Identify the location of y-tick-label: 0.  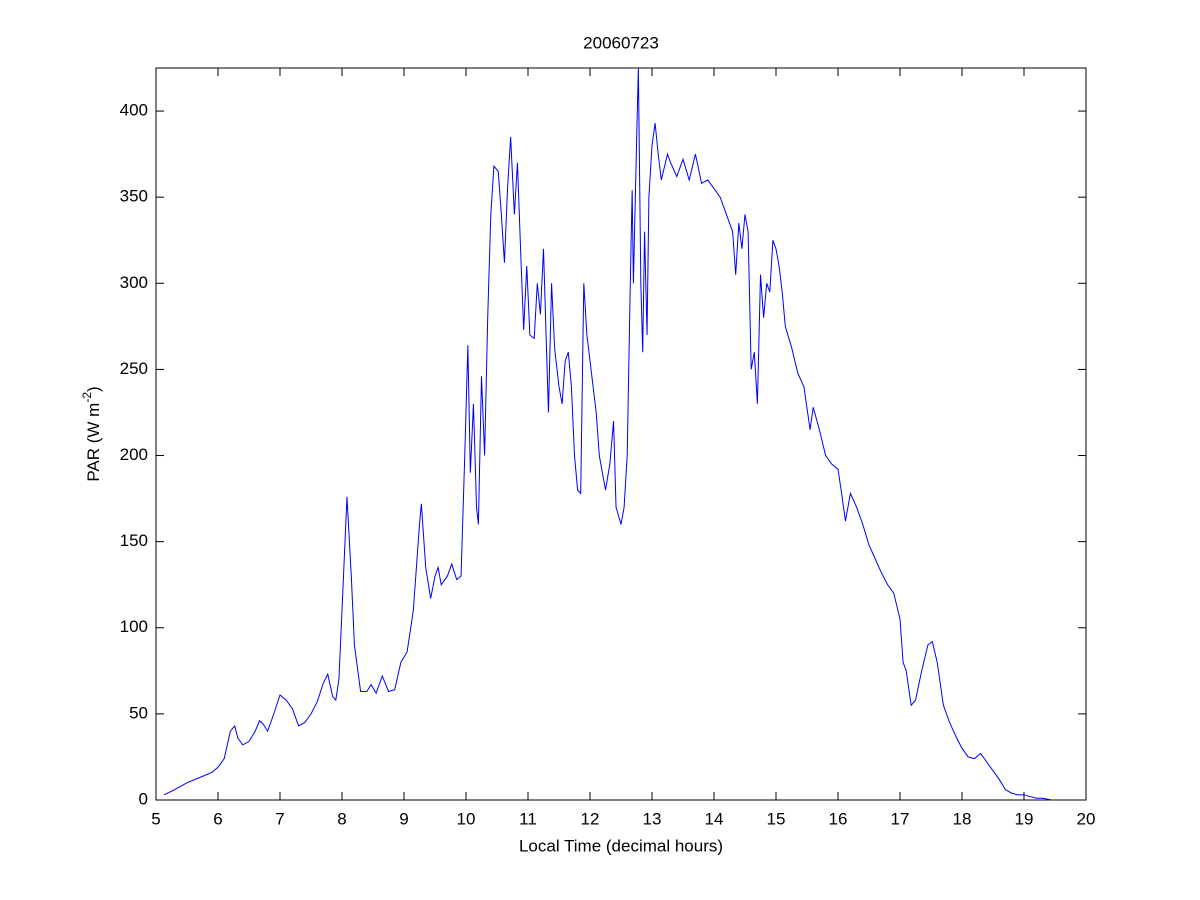
(143, 798).